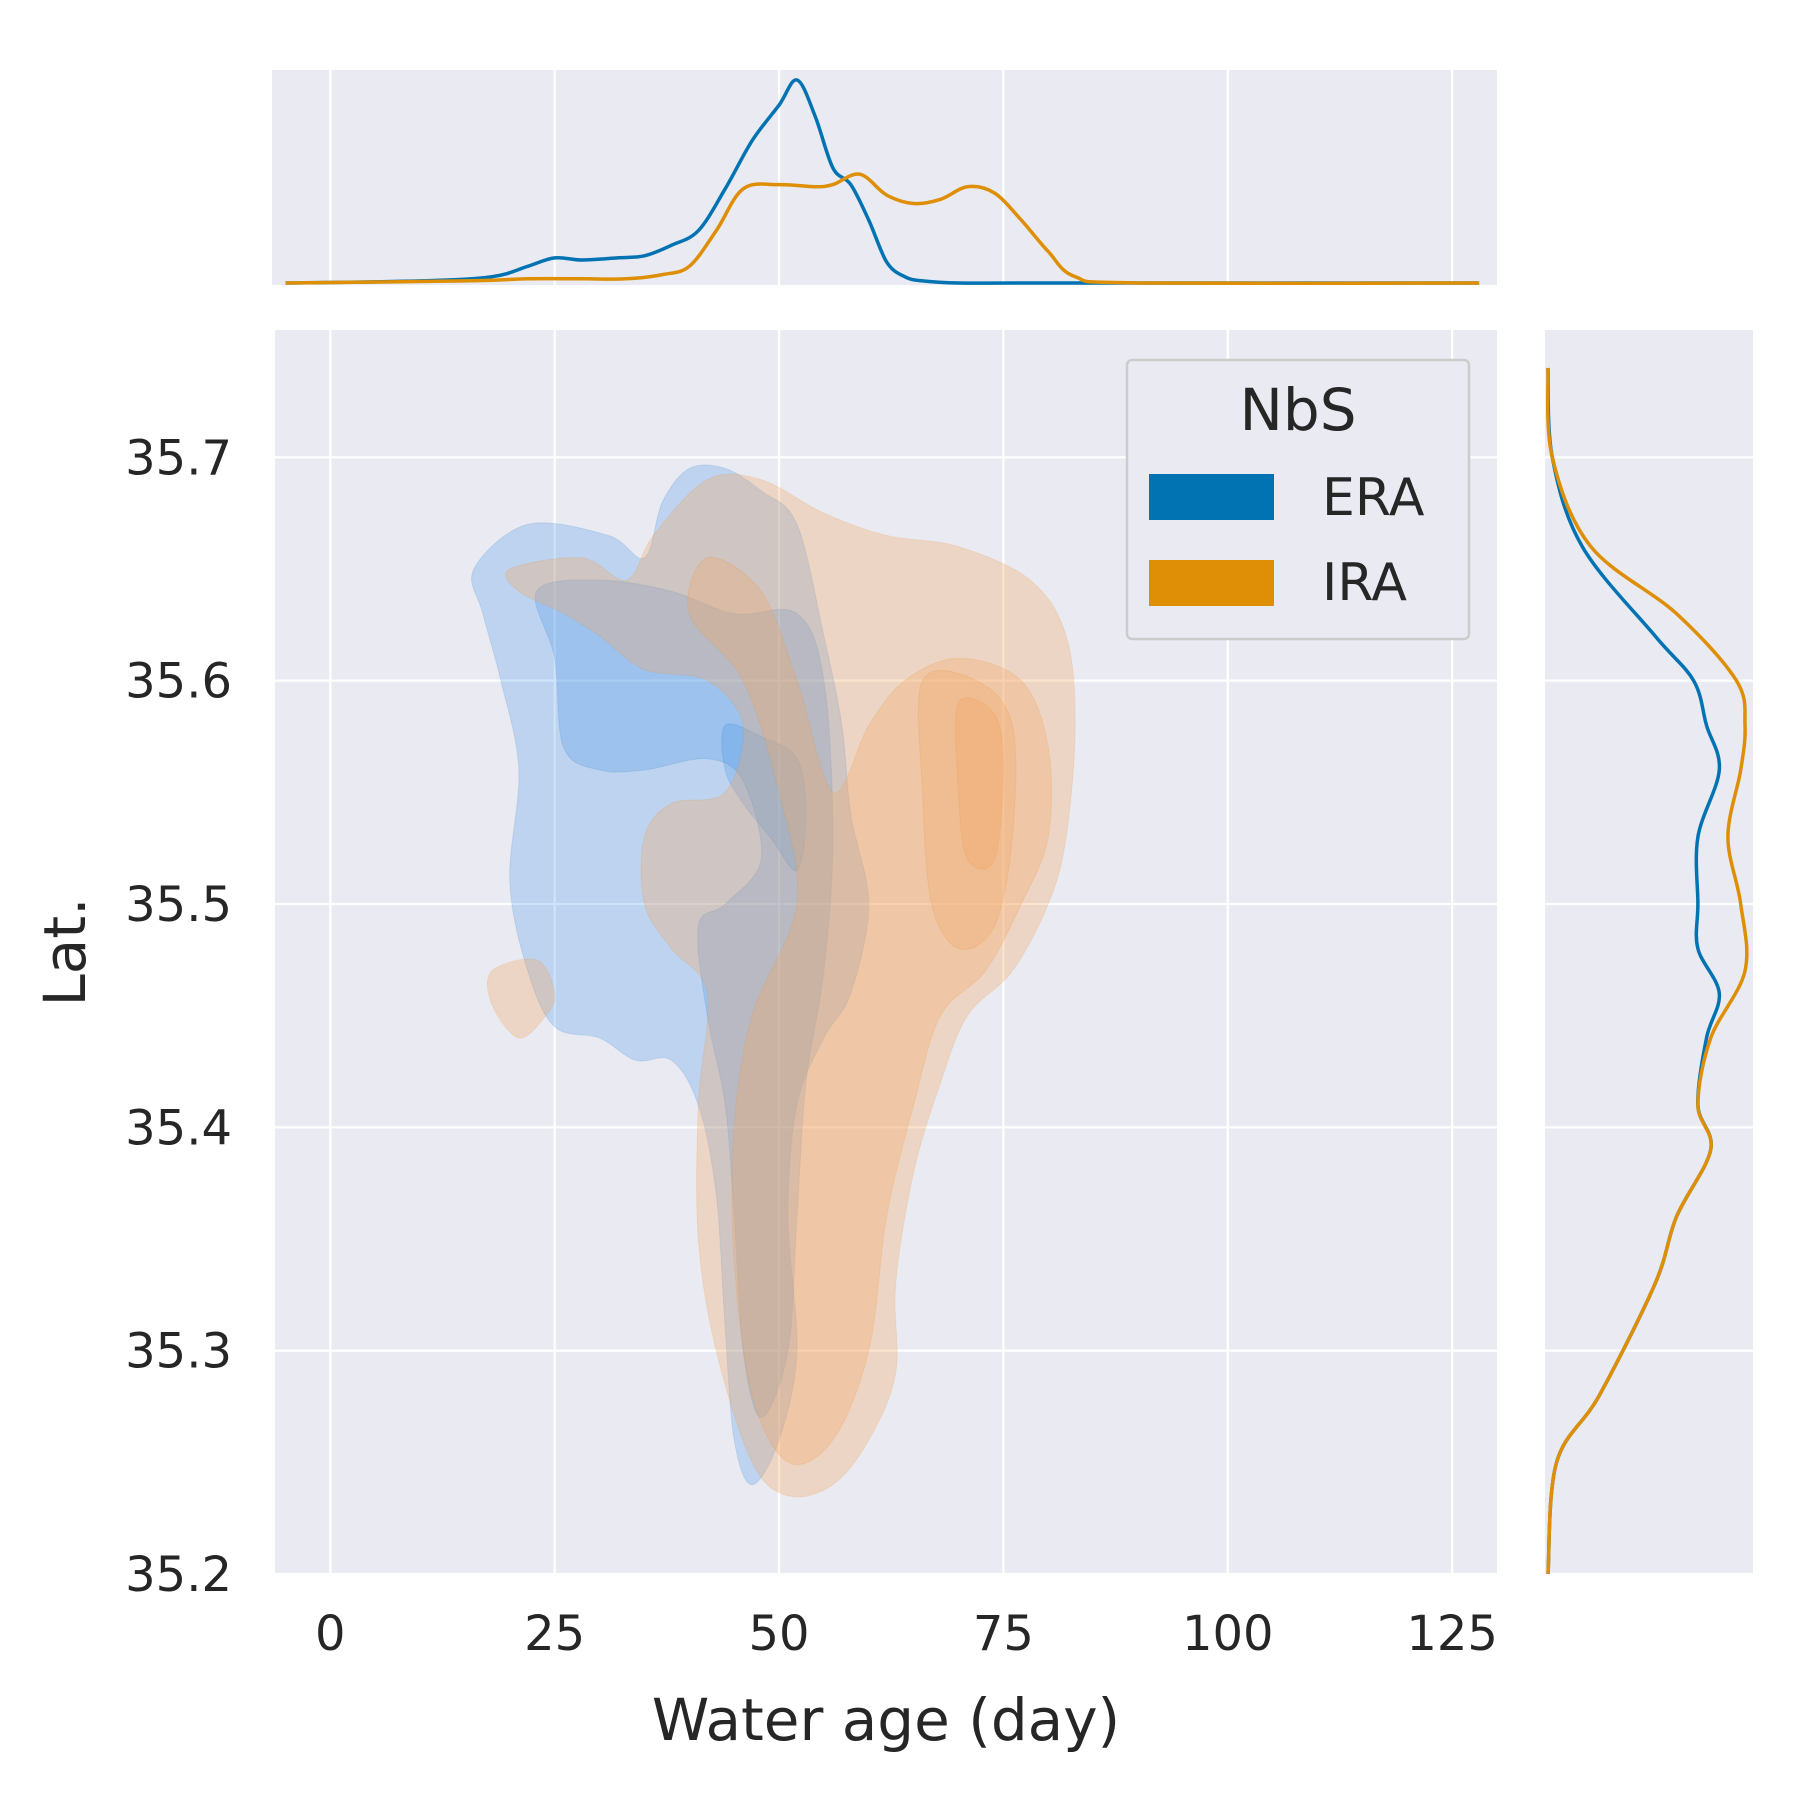 This screenshot has width=1800, height=1800. Describe the element at coordinates (882, 228) in the screenshot. I see `marginal-x-curve-ira` at that location.